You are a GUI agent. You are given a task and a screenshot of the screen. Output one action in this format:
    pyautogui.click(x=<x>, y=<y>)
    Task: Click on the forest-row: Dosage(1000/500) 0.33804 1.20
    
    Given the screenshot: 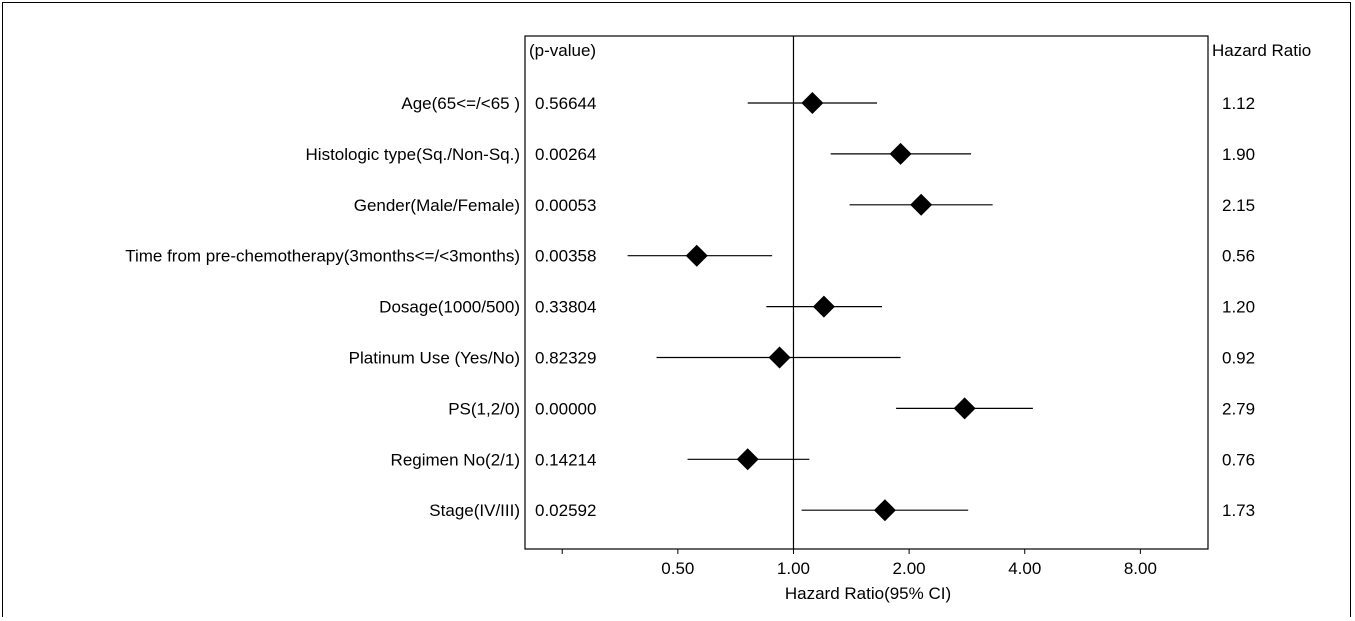 What is the action you would take?
    pyautogui.click(x=817, y=306)
    